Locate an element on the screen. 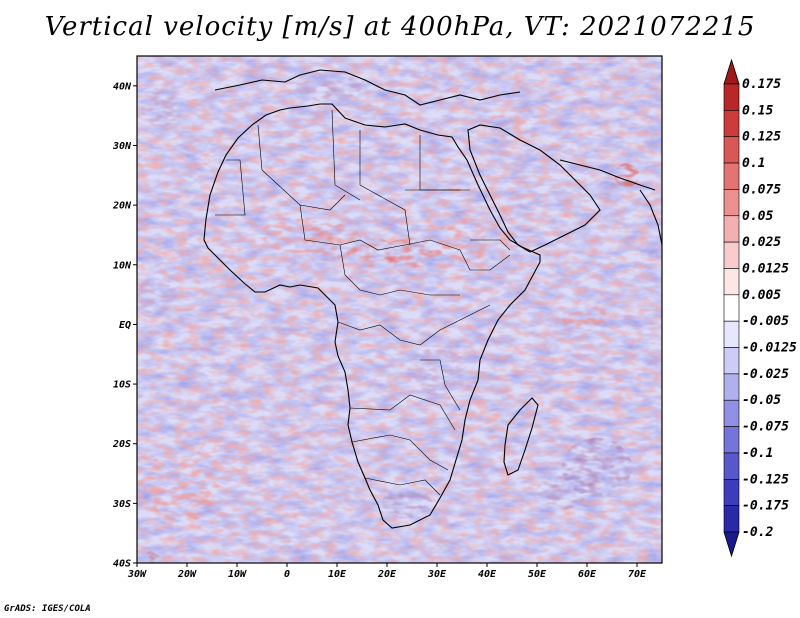 This screenshot has width=800, height=618. colorbar-label: 0.125 is located at coordinates (761, 137).